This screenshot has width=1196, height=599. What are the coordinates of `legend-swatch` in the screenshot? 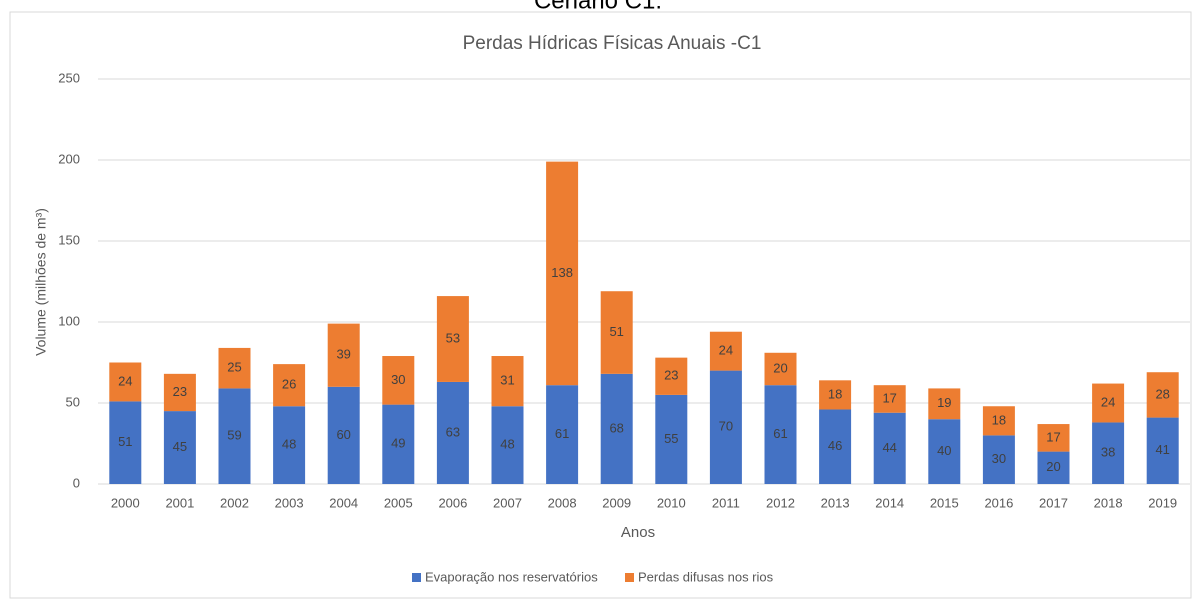 It's located at (629, 577).